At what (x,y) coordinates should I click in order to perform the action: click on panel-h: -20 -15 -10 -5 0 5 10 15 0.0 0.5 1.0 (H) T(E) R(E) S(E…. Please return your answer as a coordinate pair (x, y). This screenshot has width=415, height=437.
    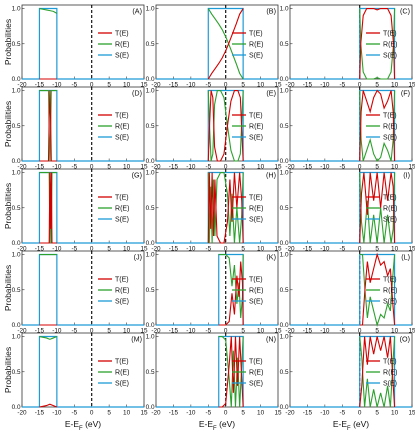
    Looking at the image, I should click on (214, 210).